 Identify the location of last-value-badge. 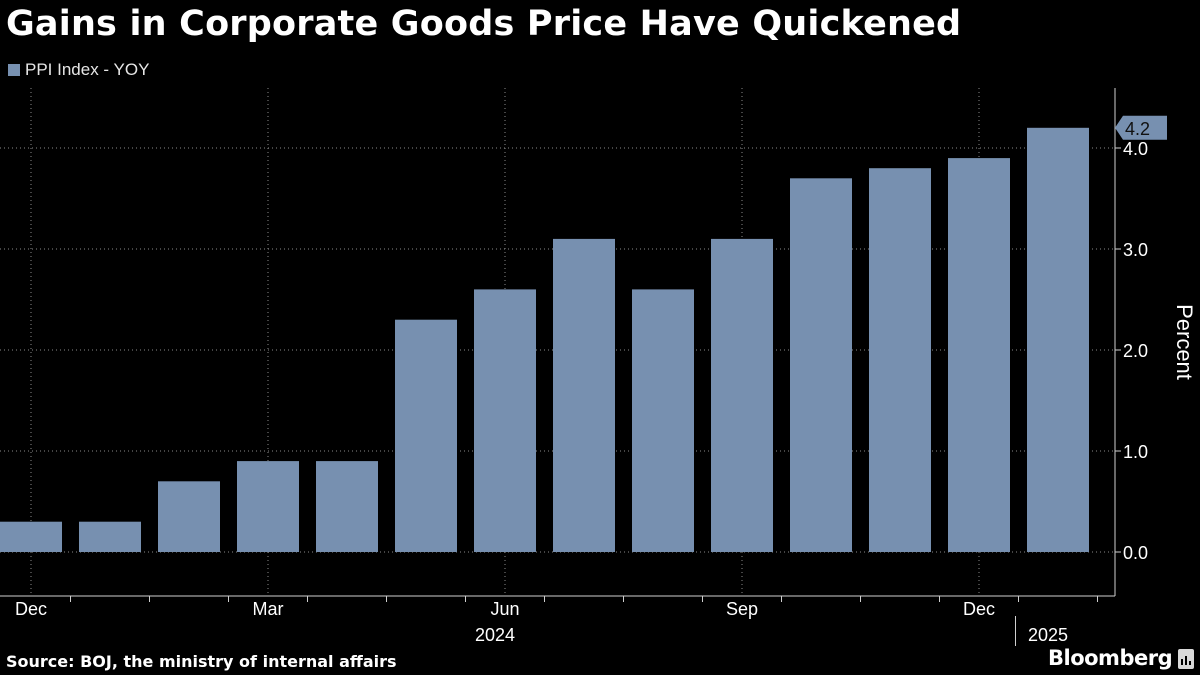
(1141, 127).